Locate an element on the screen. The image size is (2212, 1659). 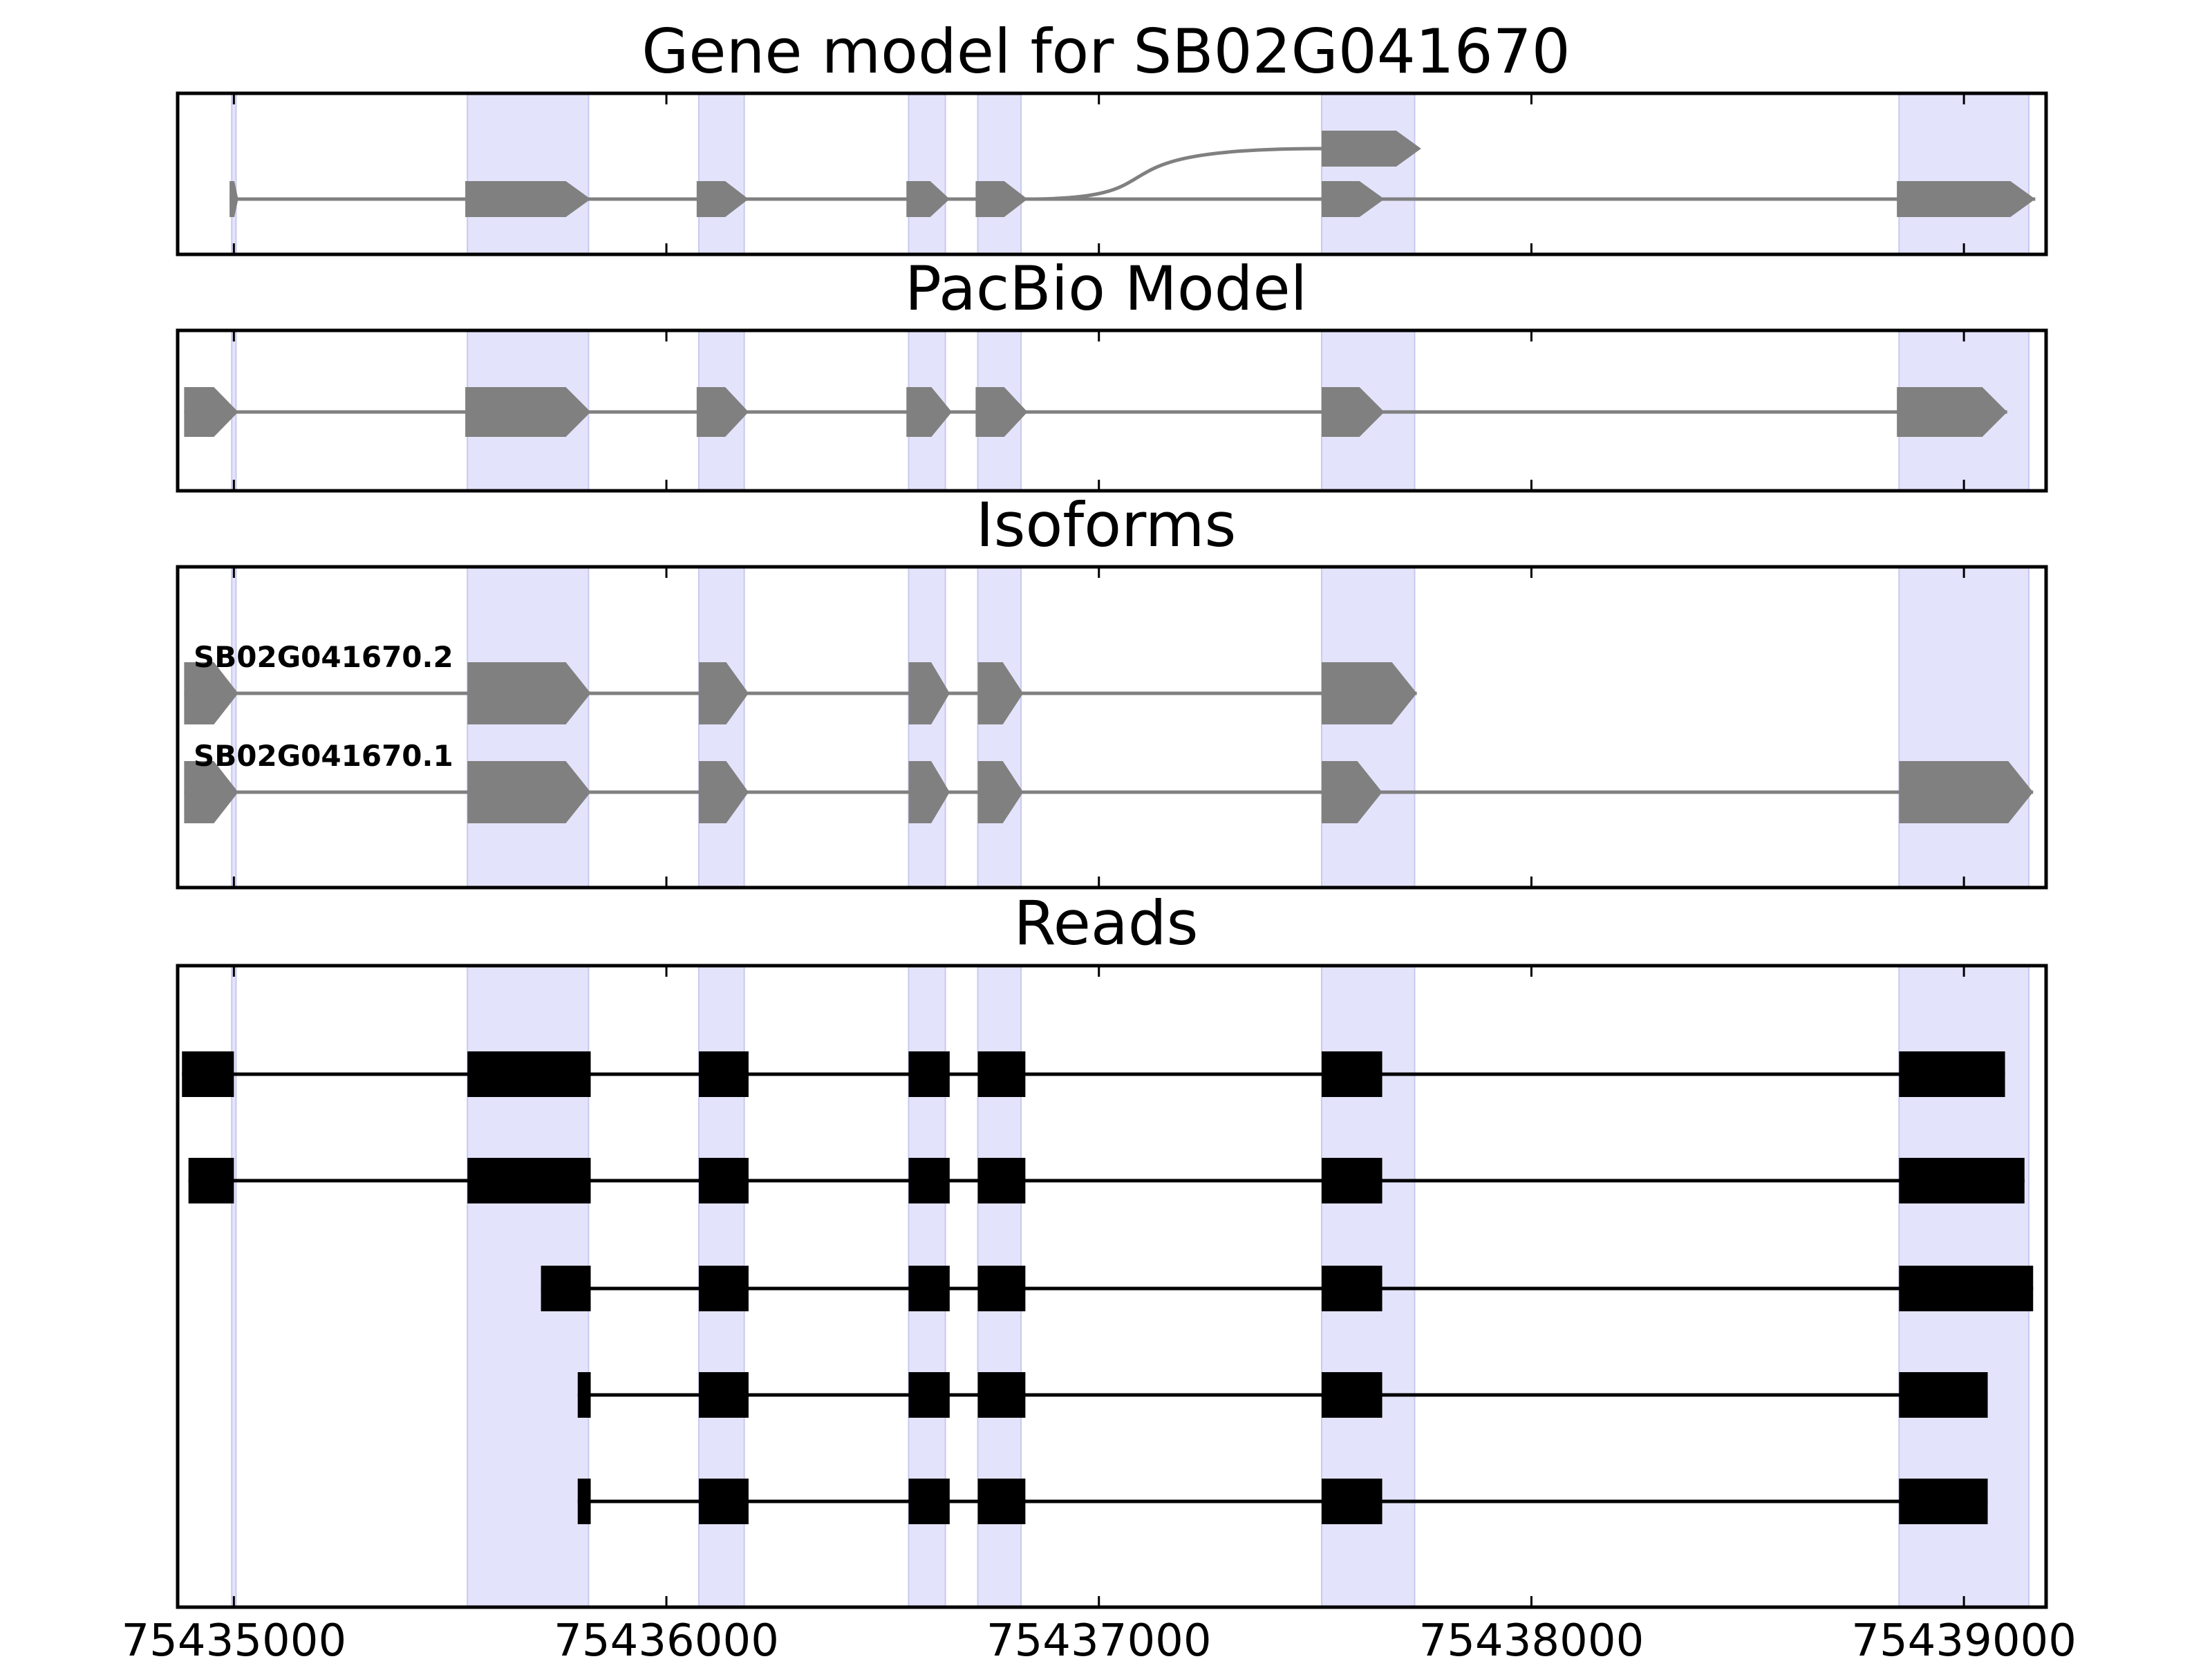
x-tick-label: 75435000 is located at coordinates (233, 1637).